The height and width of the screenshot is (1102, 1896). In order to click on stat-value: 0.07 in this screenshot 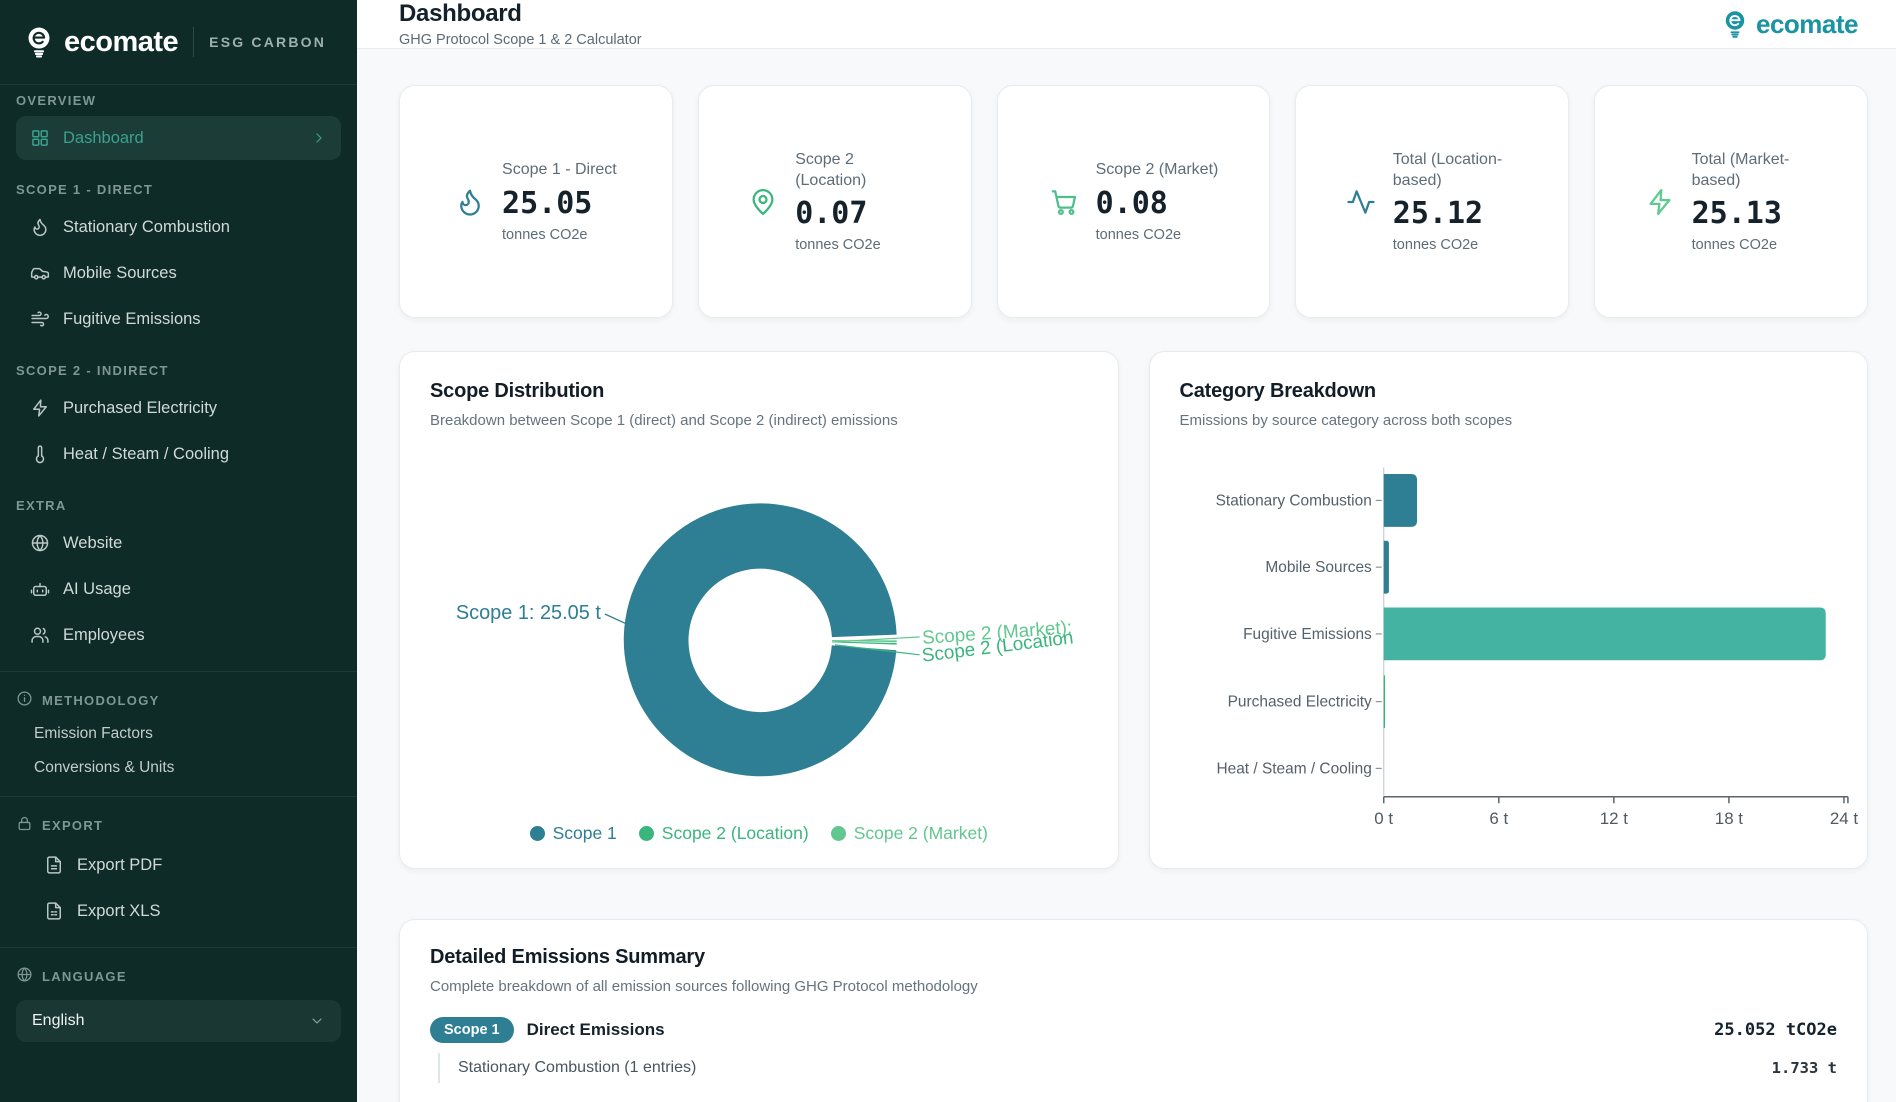, I will do `click(831, 214)`.